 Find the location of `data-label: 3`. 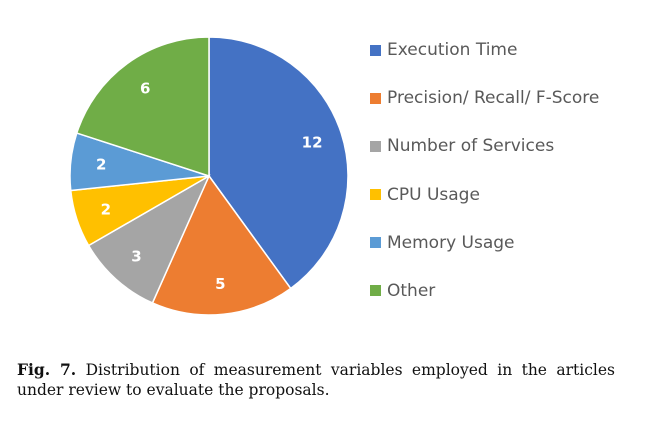

data-label: 3 is located at coordinates (136, 257).